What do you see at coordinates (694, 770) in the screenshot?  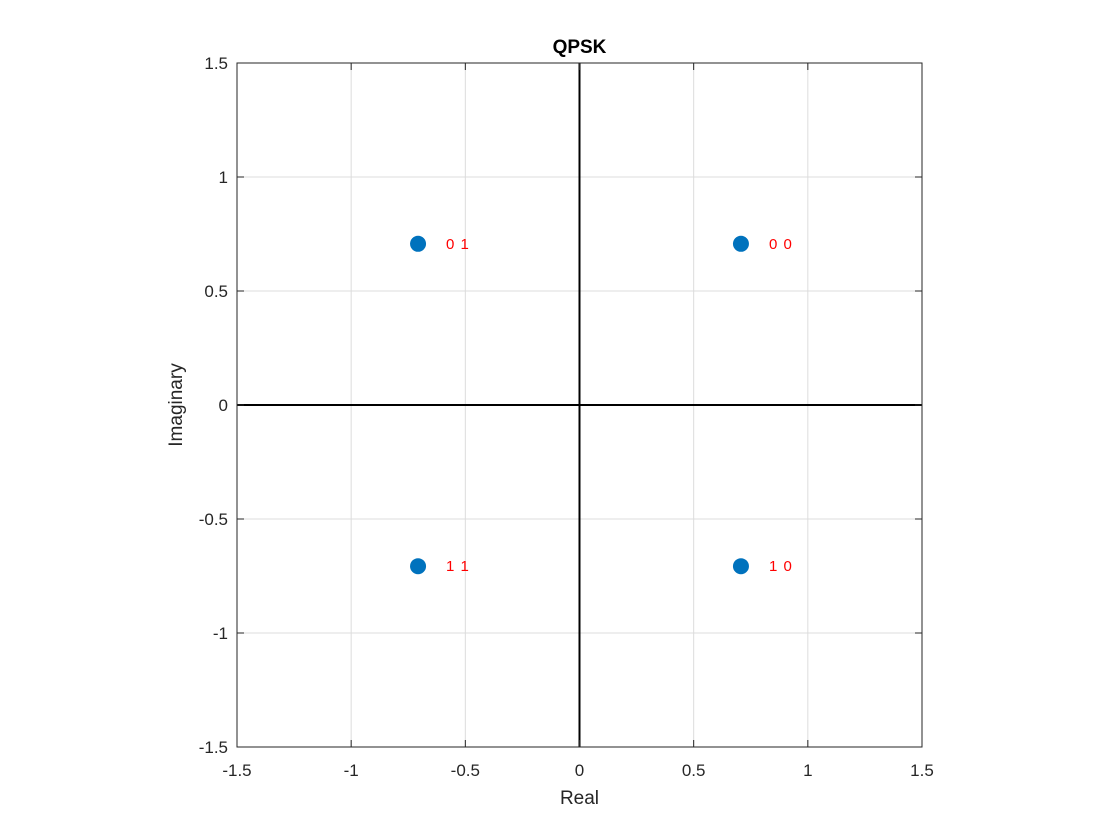 I see `x-tick-label: 0.5` at bounding box center [694, 770].